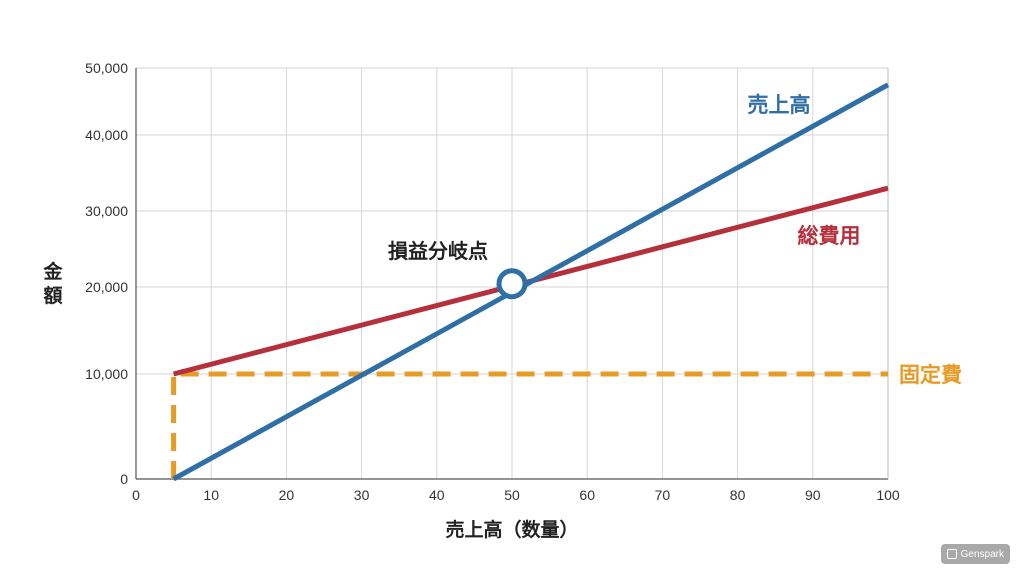  What do you see at coordinates (663, 495) in the screenshot?
I see `x-tick-label: 70` at bounding box center [663, 495].